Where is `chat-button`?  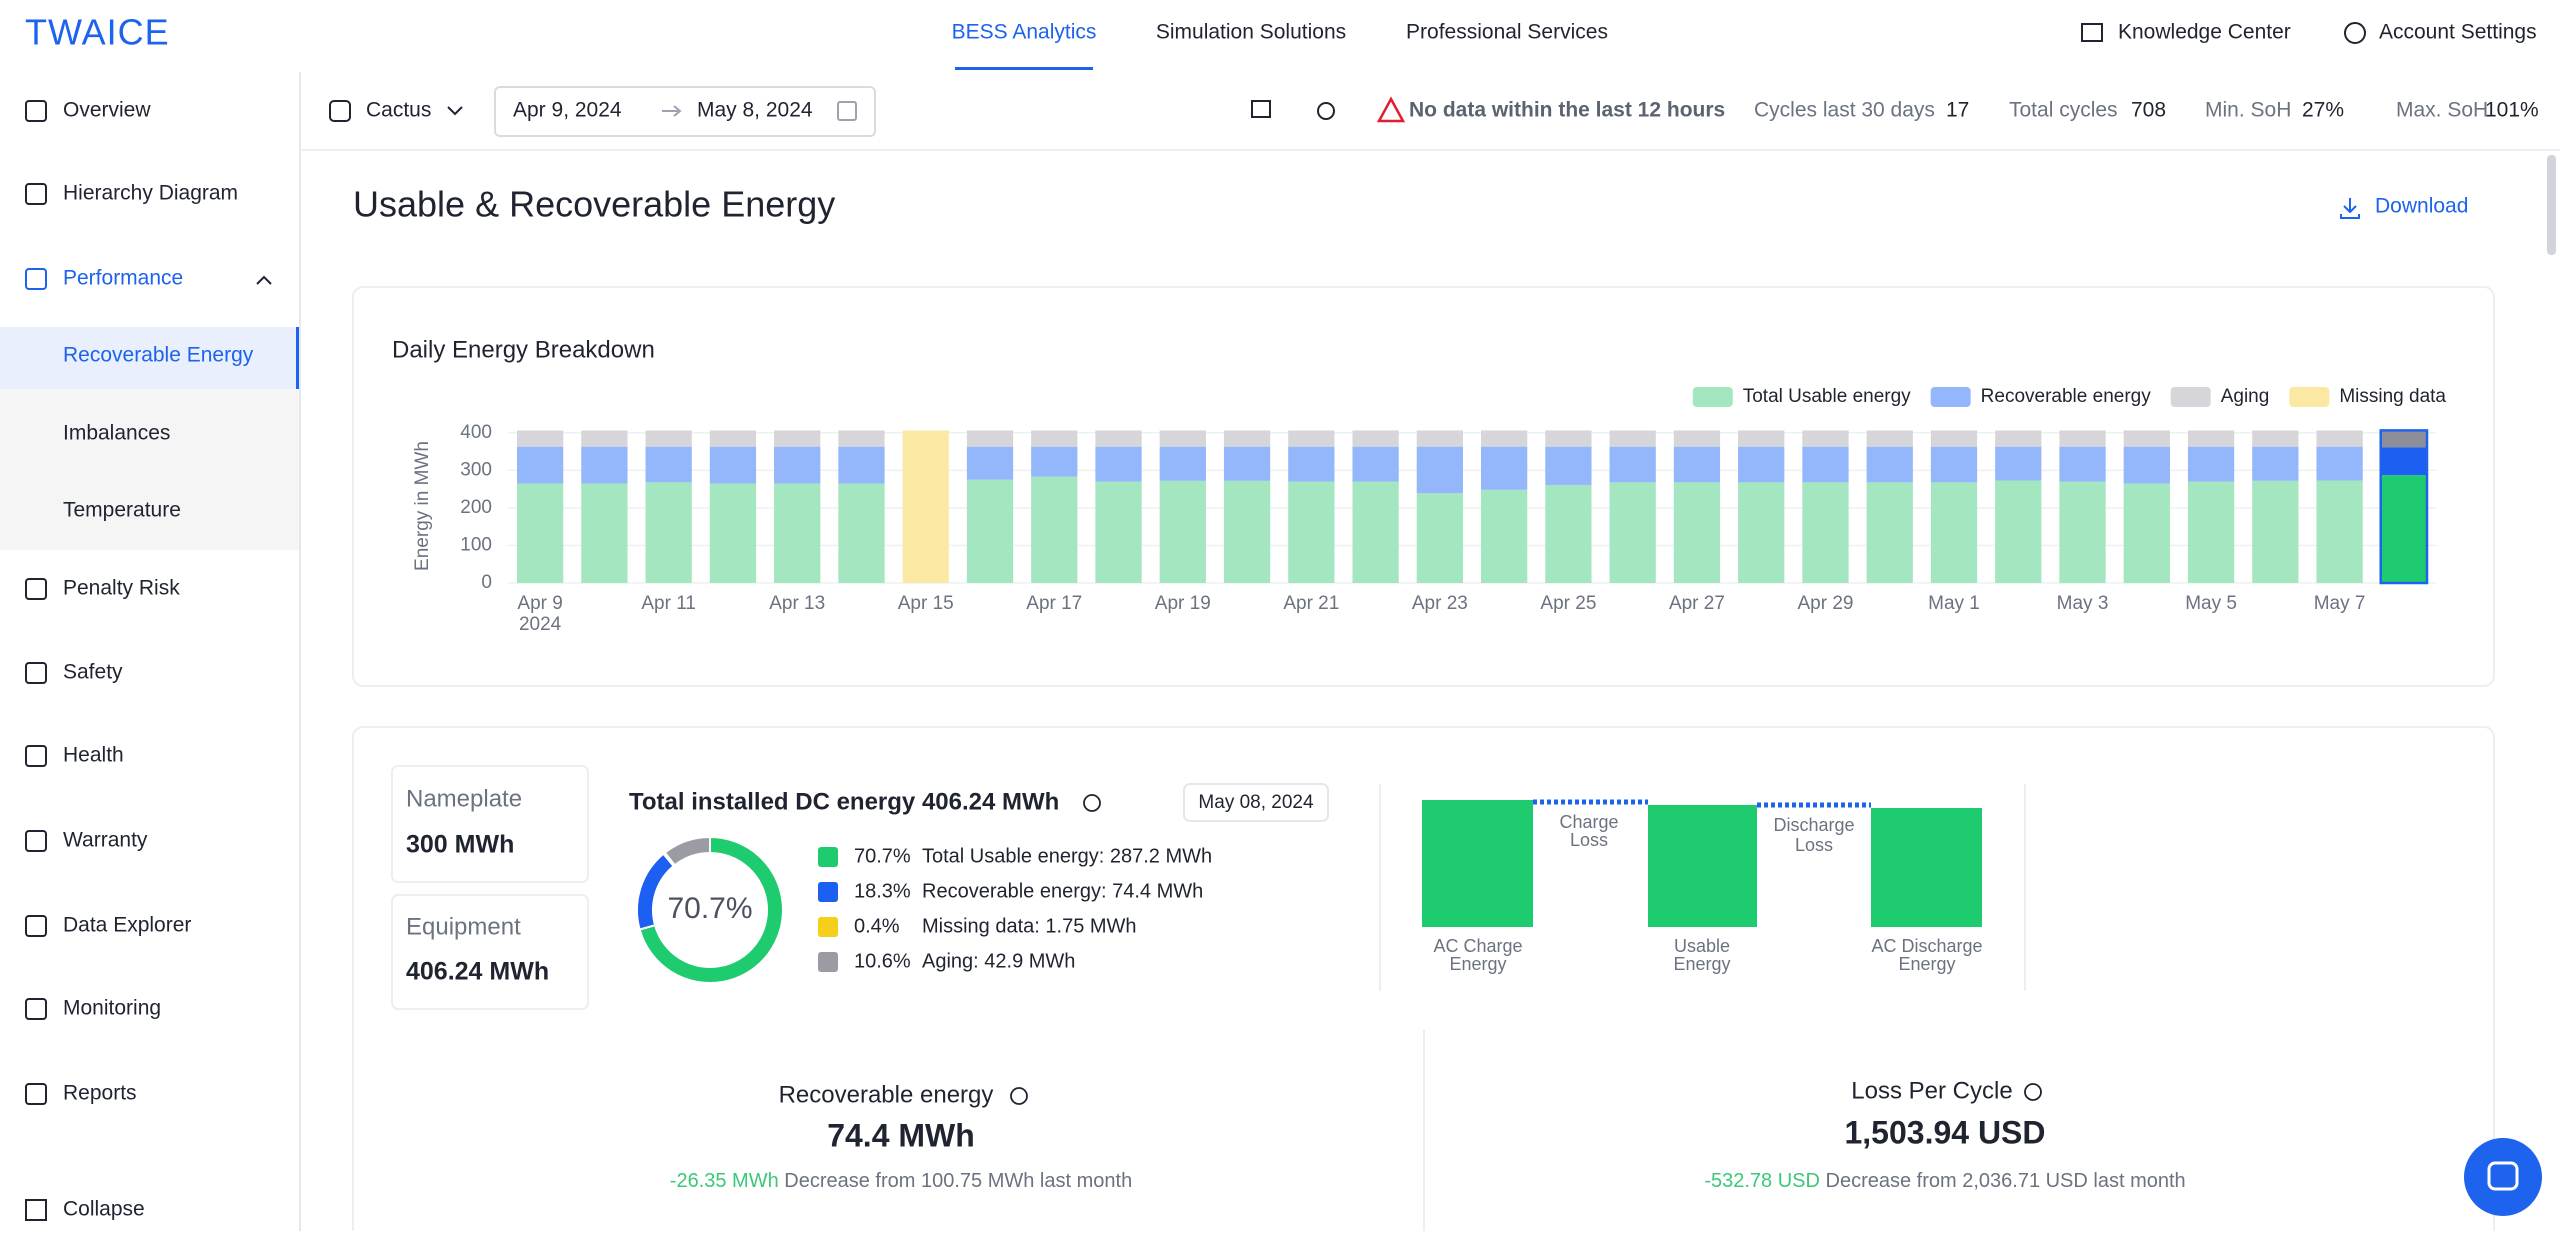 chat-button is located at coordinates (2503, 1177).